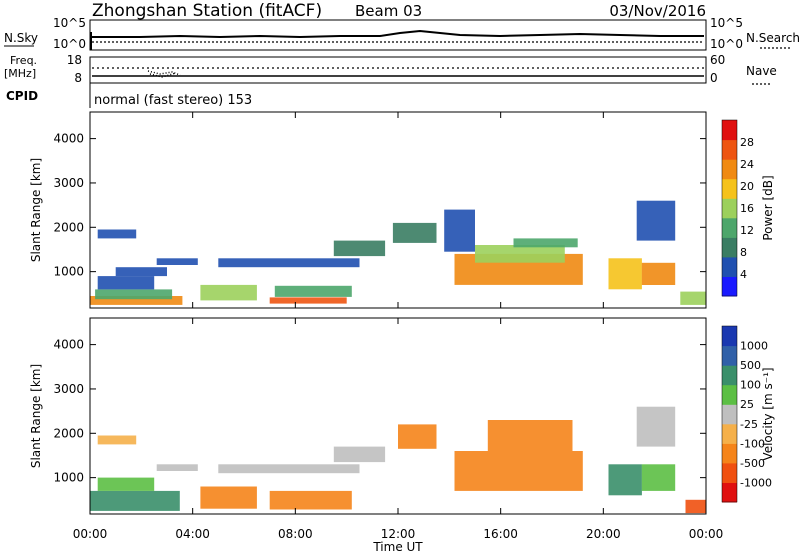 This screenshot has width=800, height=554. I want to click on xtick-label-2: 08:00, so click(295, 534).